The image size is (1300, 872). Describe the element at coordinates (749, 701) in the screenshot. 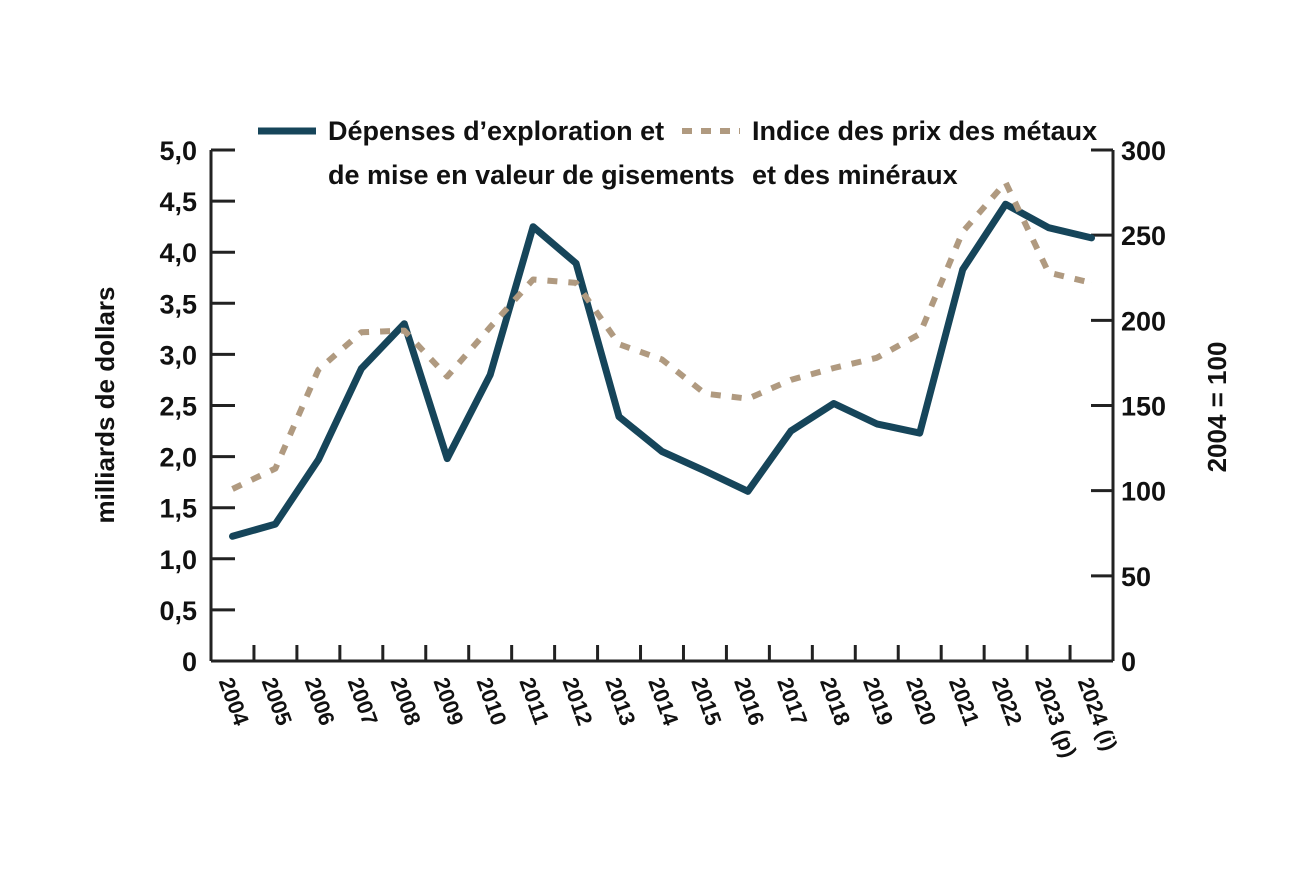

I see `x-tick-label: 2016` at that location.